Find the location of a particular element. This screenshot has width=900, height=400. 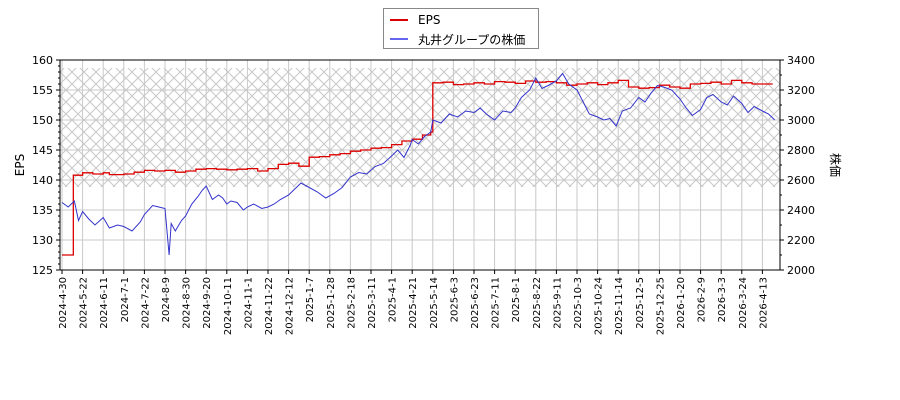

x-tick-label: 2026-2-9 is located at coordinates (702, 299).